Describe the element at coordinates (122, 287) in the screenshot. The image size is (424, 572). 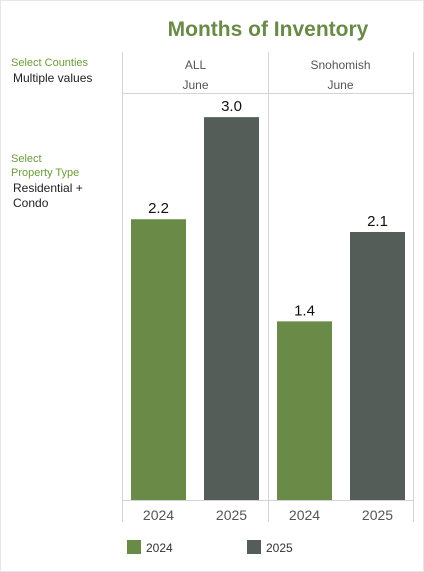
I see `panel-divider-left` at that location.